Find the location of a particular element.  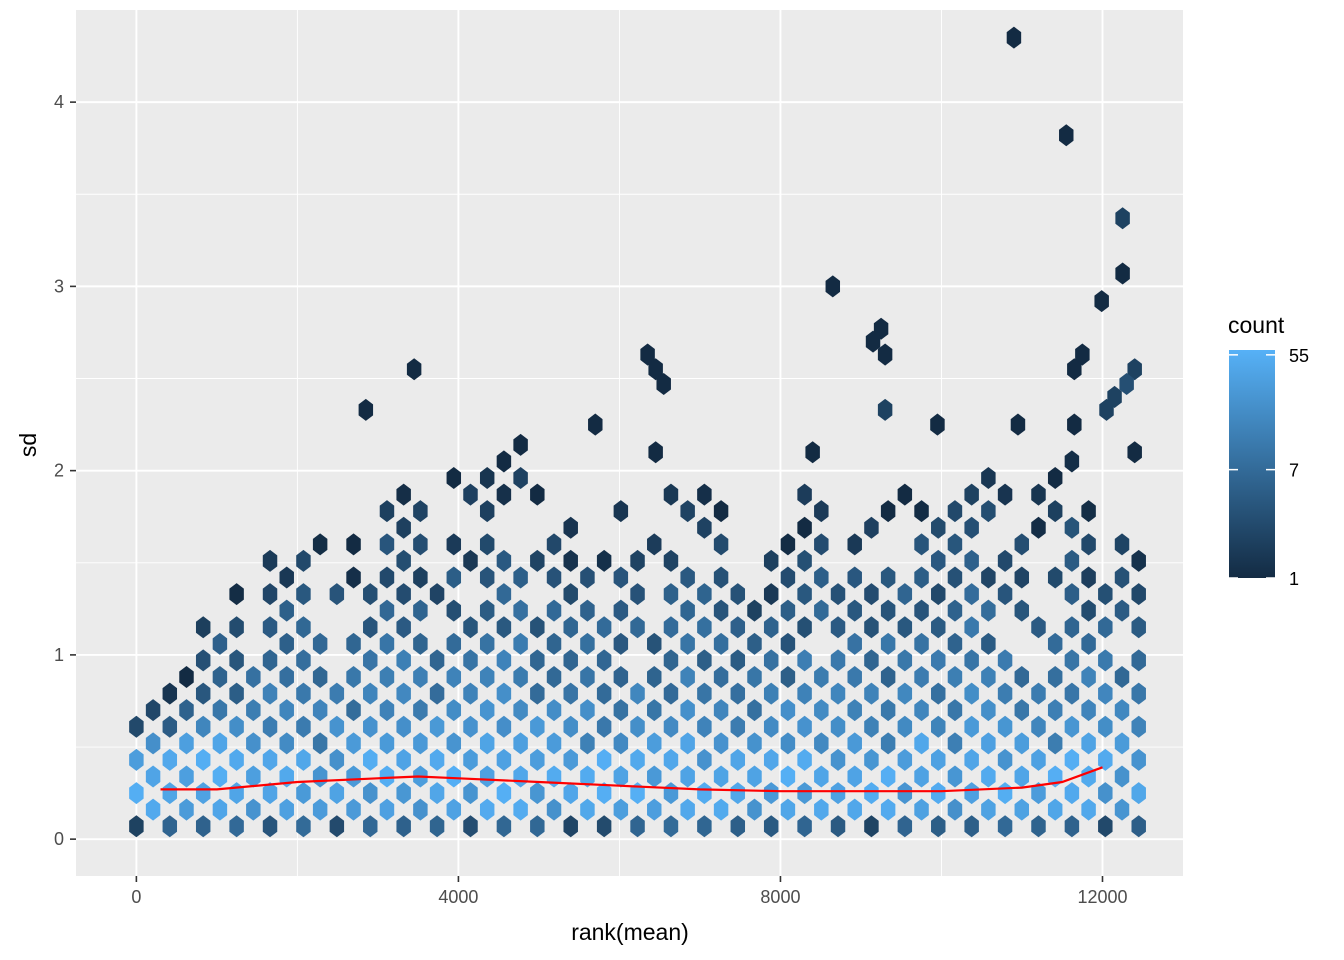

y-tick-label: 1 is located at coordinates (59, 655).